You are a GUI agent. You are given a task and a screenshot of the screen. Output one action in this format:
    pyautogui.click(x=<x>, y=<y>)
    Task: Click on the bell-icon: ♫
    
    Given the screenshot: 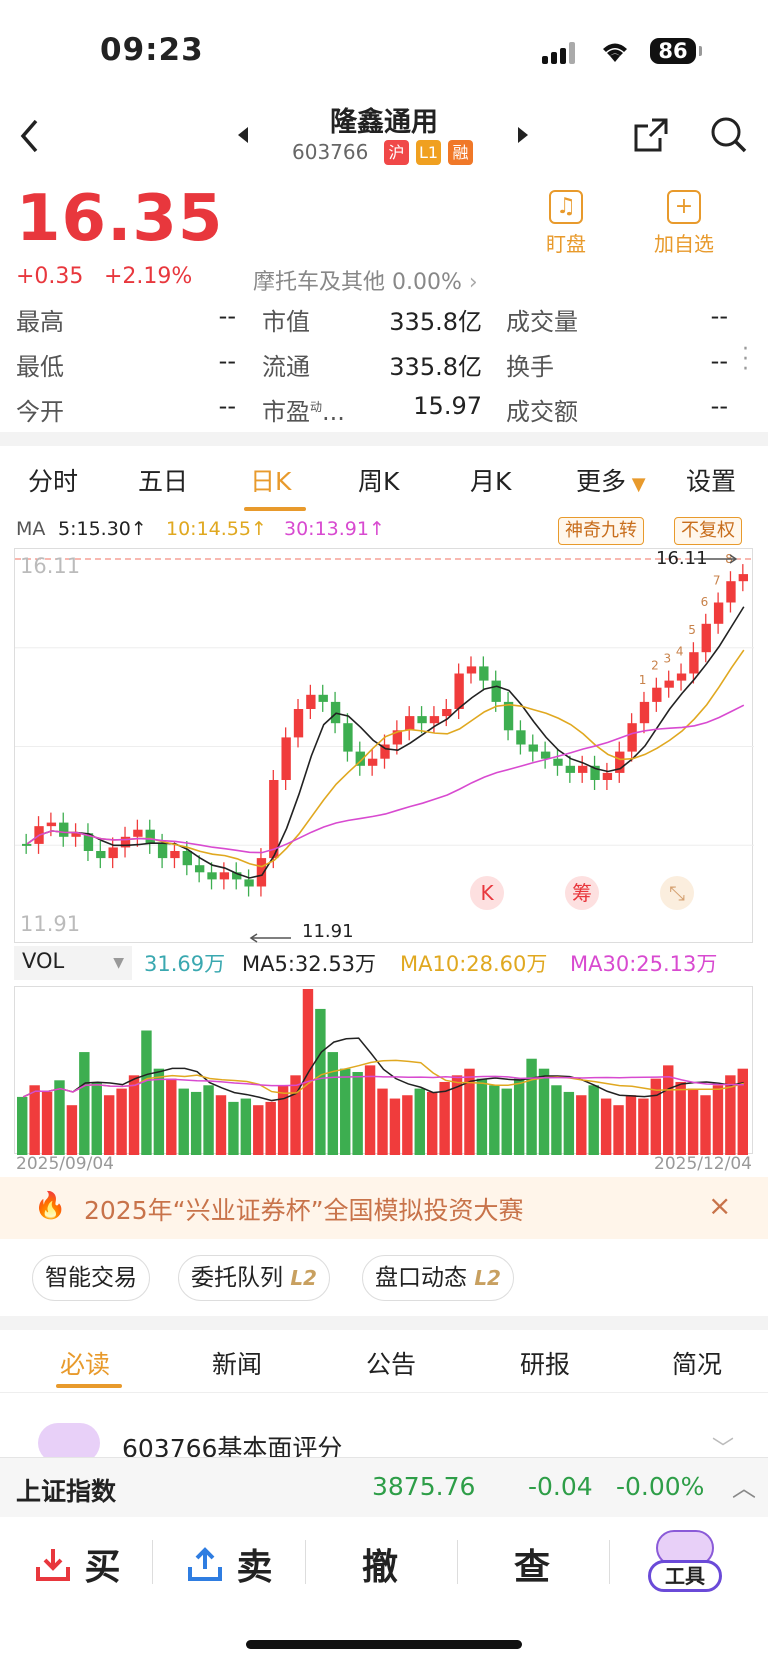 What is the action you would take?
    pyautogui.click(x=566, y=207)
    